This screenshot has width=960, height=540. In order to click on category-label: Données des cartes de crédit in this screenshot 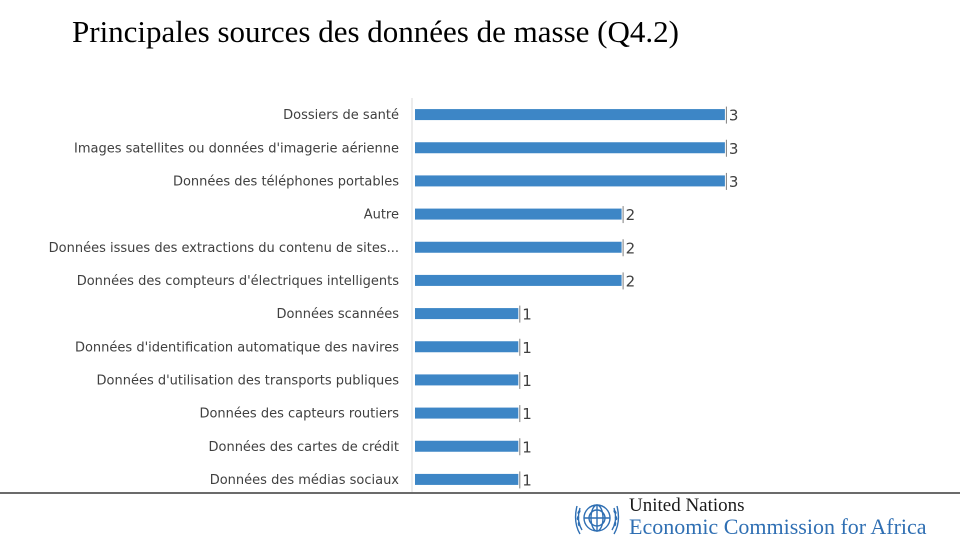, I will do `click(303, 447)`.